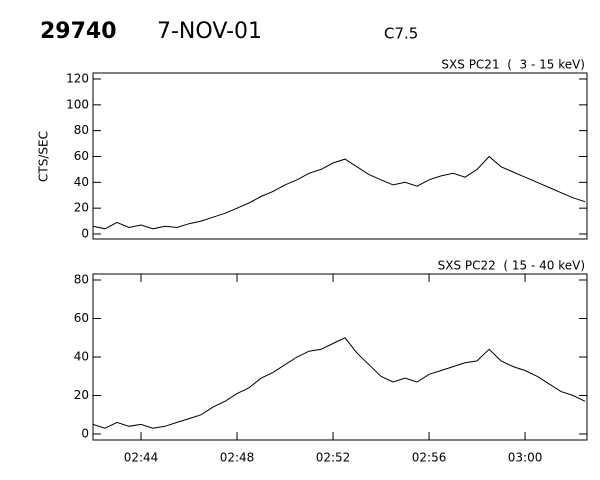 This screenshot has height=480, width=600. What do you see at coordinates (525, 458) in the screenshot?
I see `x-tick-label: 03:00` at bounding box center [525, 458].